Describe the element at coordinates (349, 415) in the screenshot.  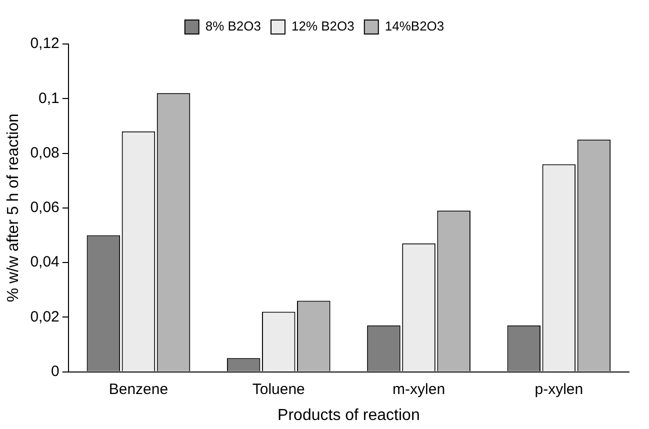
I see `x-axis-title: Products of reaction` at that location.